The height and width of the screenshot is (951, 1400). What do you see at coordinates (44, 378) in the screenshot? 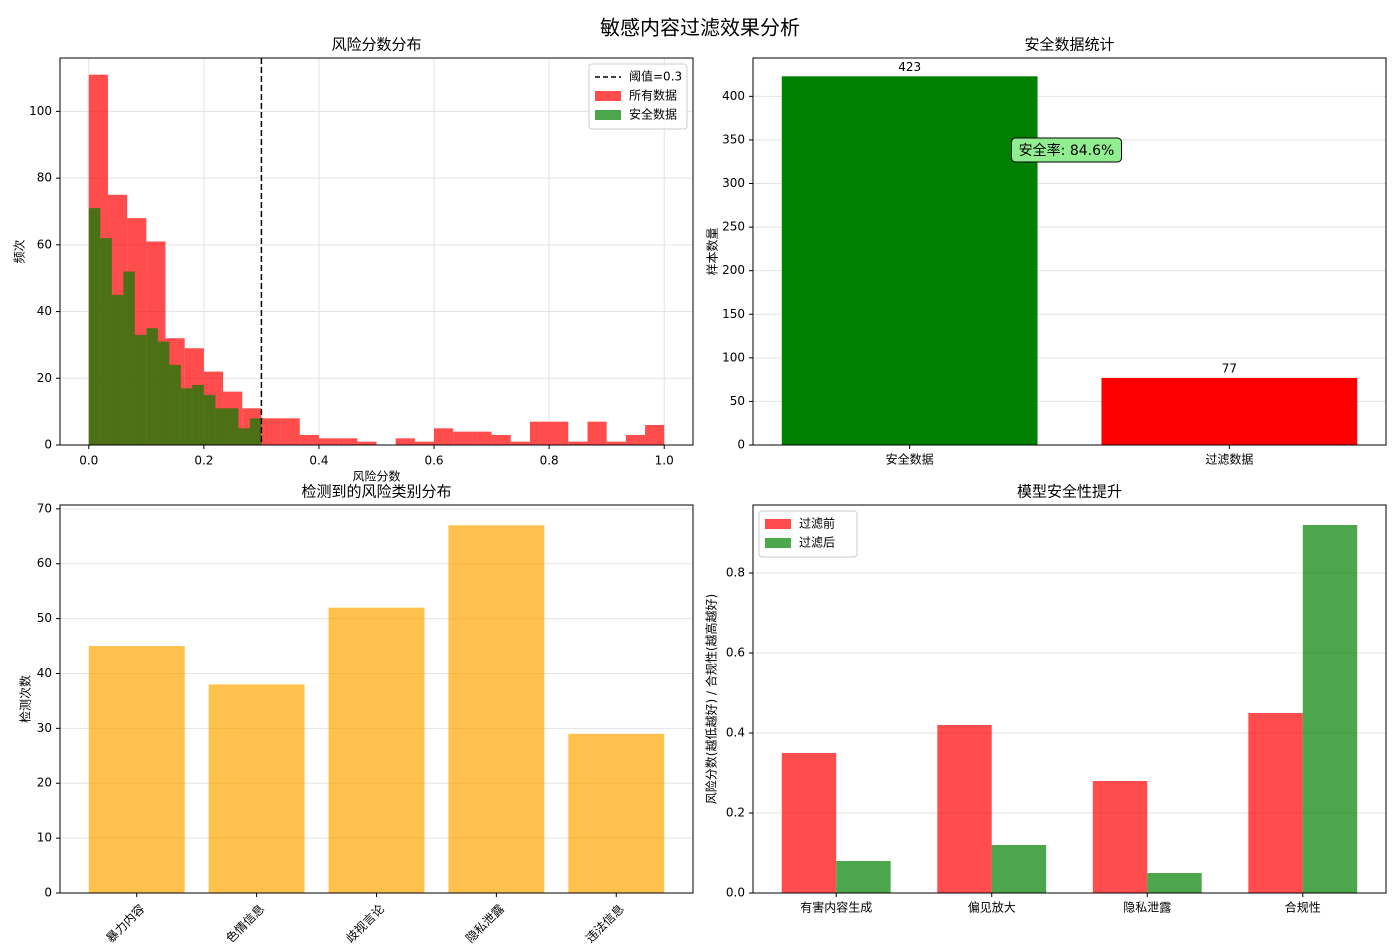
I see `y-tick-label: 20` at bounding box center [44, 378].